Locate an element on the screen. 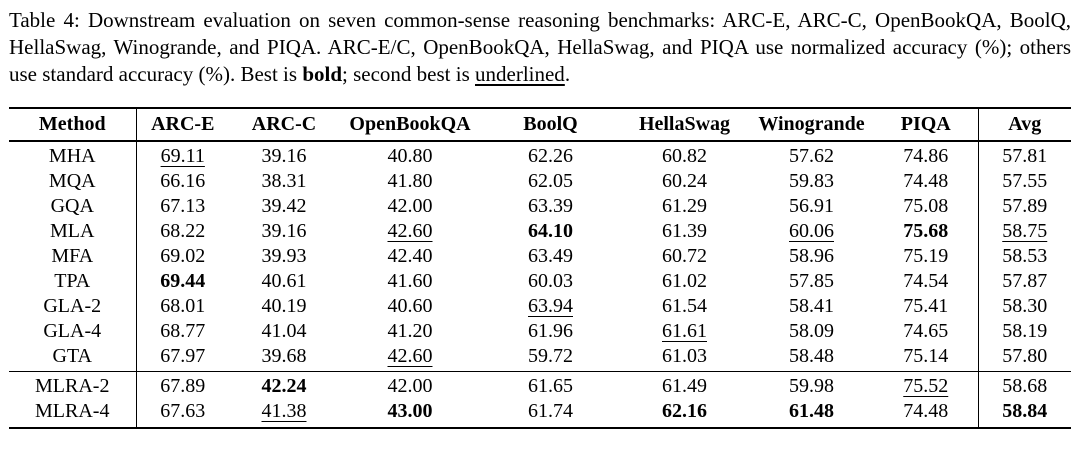  value-text: 61.29 is located at coordinates (684, 206).